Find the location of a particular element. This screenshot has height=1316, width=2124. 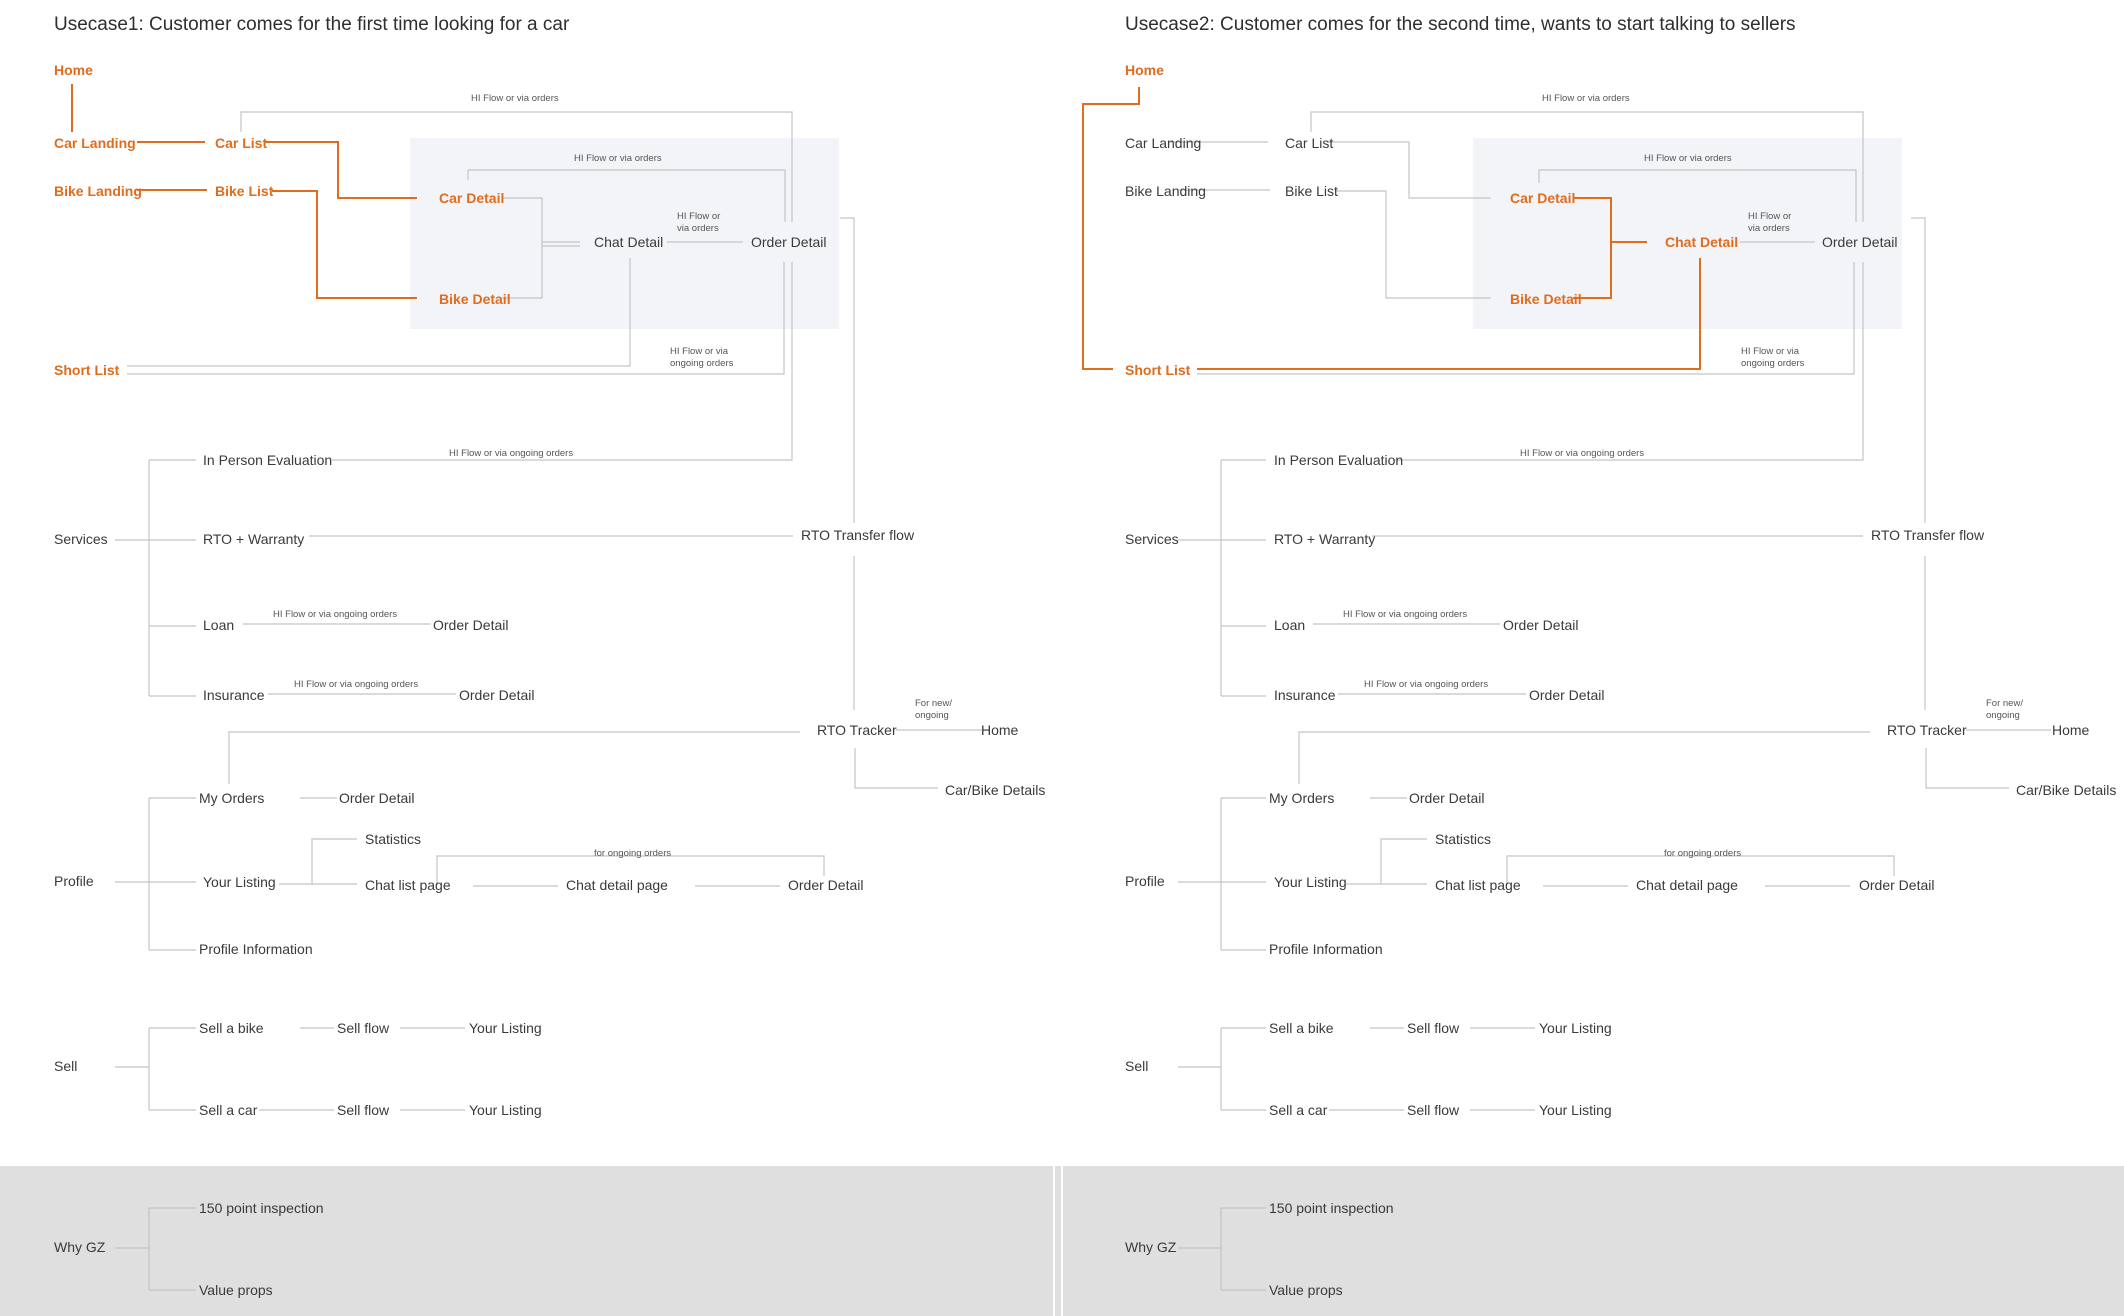

edge-label-hi-flow-insurance: HI Flow or via ongoing orders is located at coordinates (1426, 684).